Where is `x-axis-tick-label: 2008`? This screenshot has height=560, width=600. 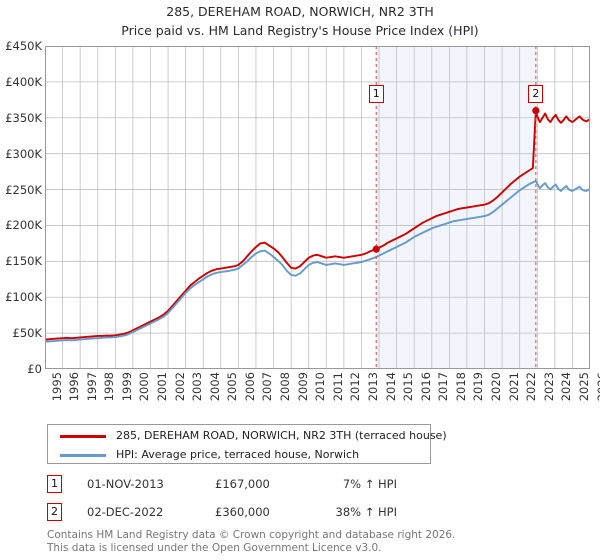 x-axis-tick-label: 2008 is located at coordinates (285, 387).